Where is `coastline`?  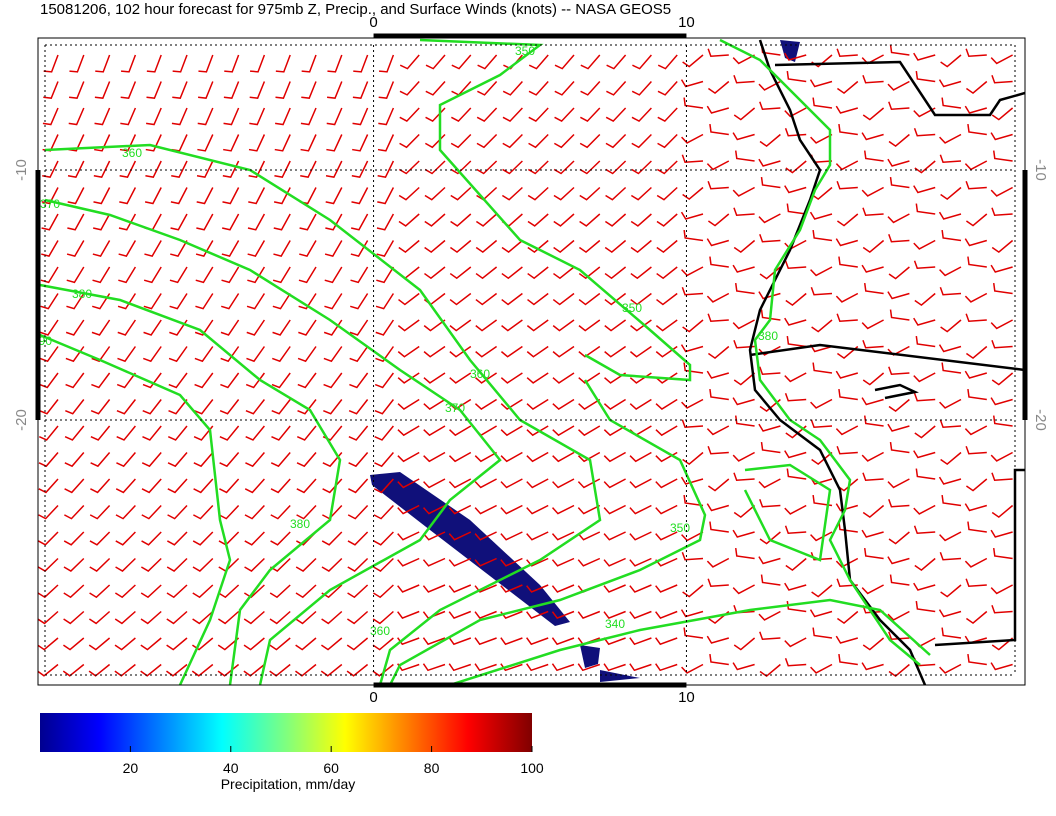 coastline is located at coordinates (899, 88).